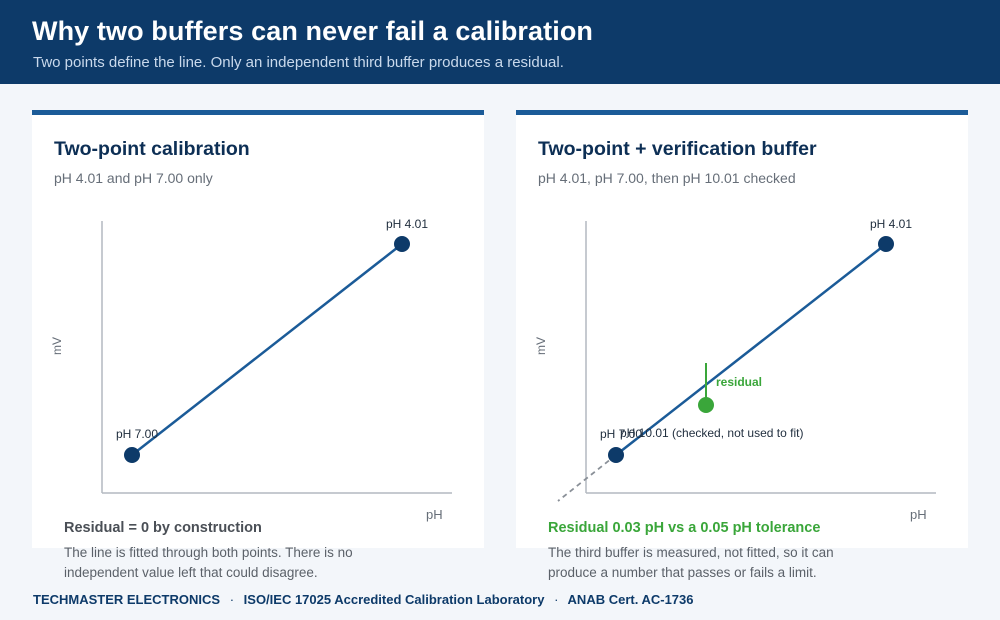  What do you see at coordinates (163, 528) in the screenshot?
I see `residual-result: Residual = 0 by construction` at bounding box center [163, 528].